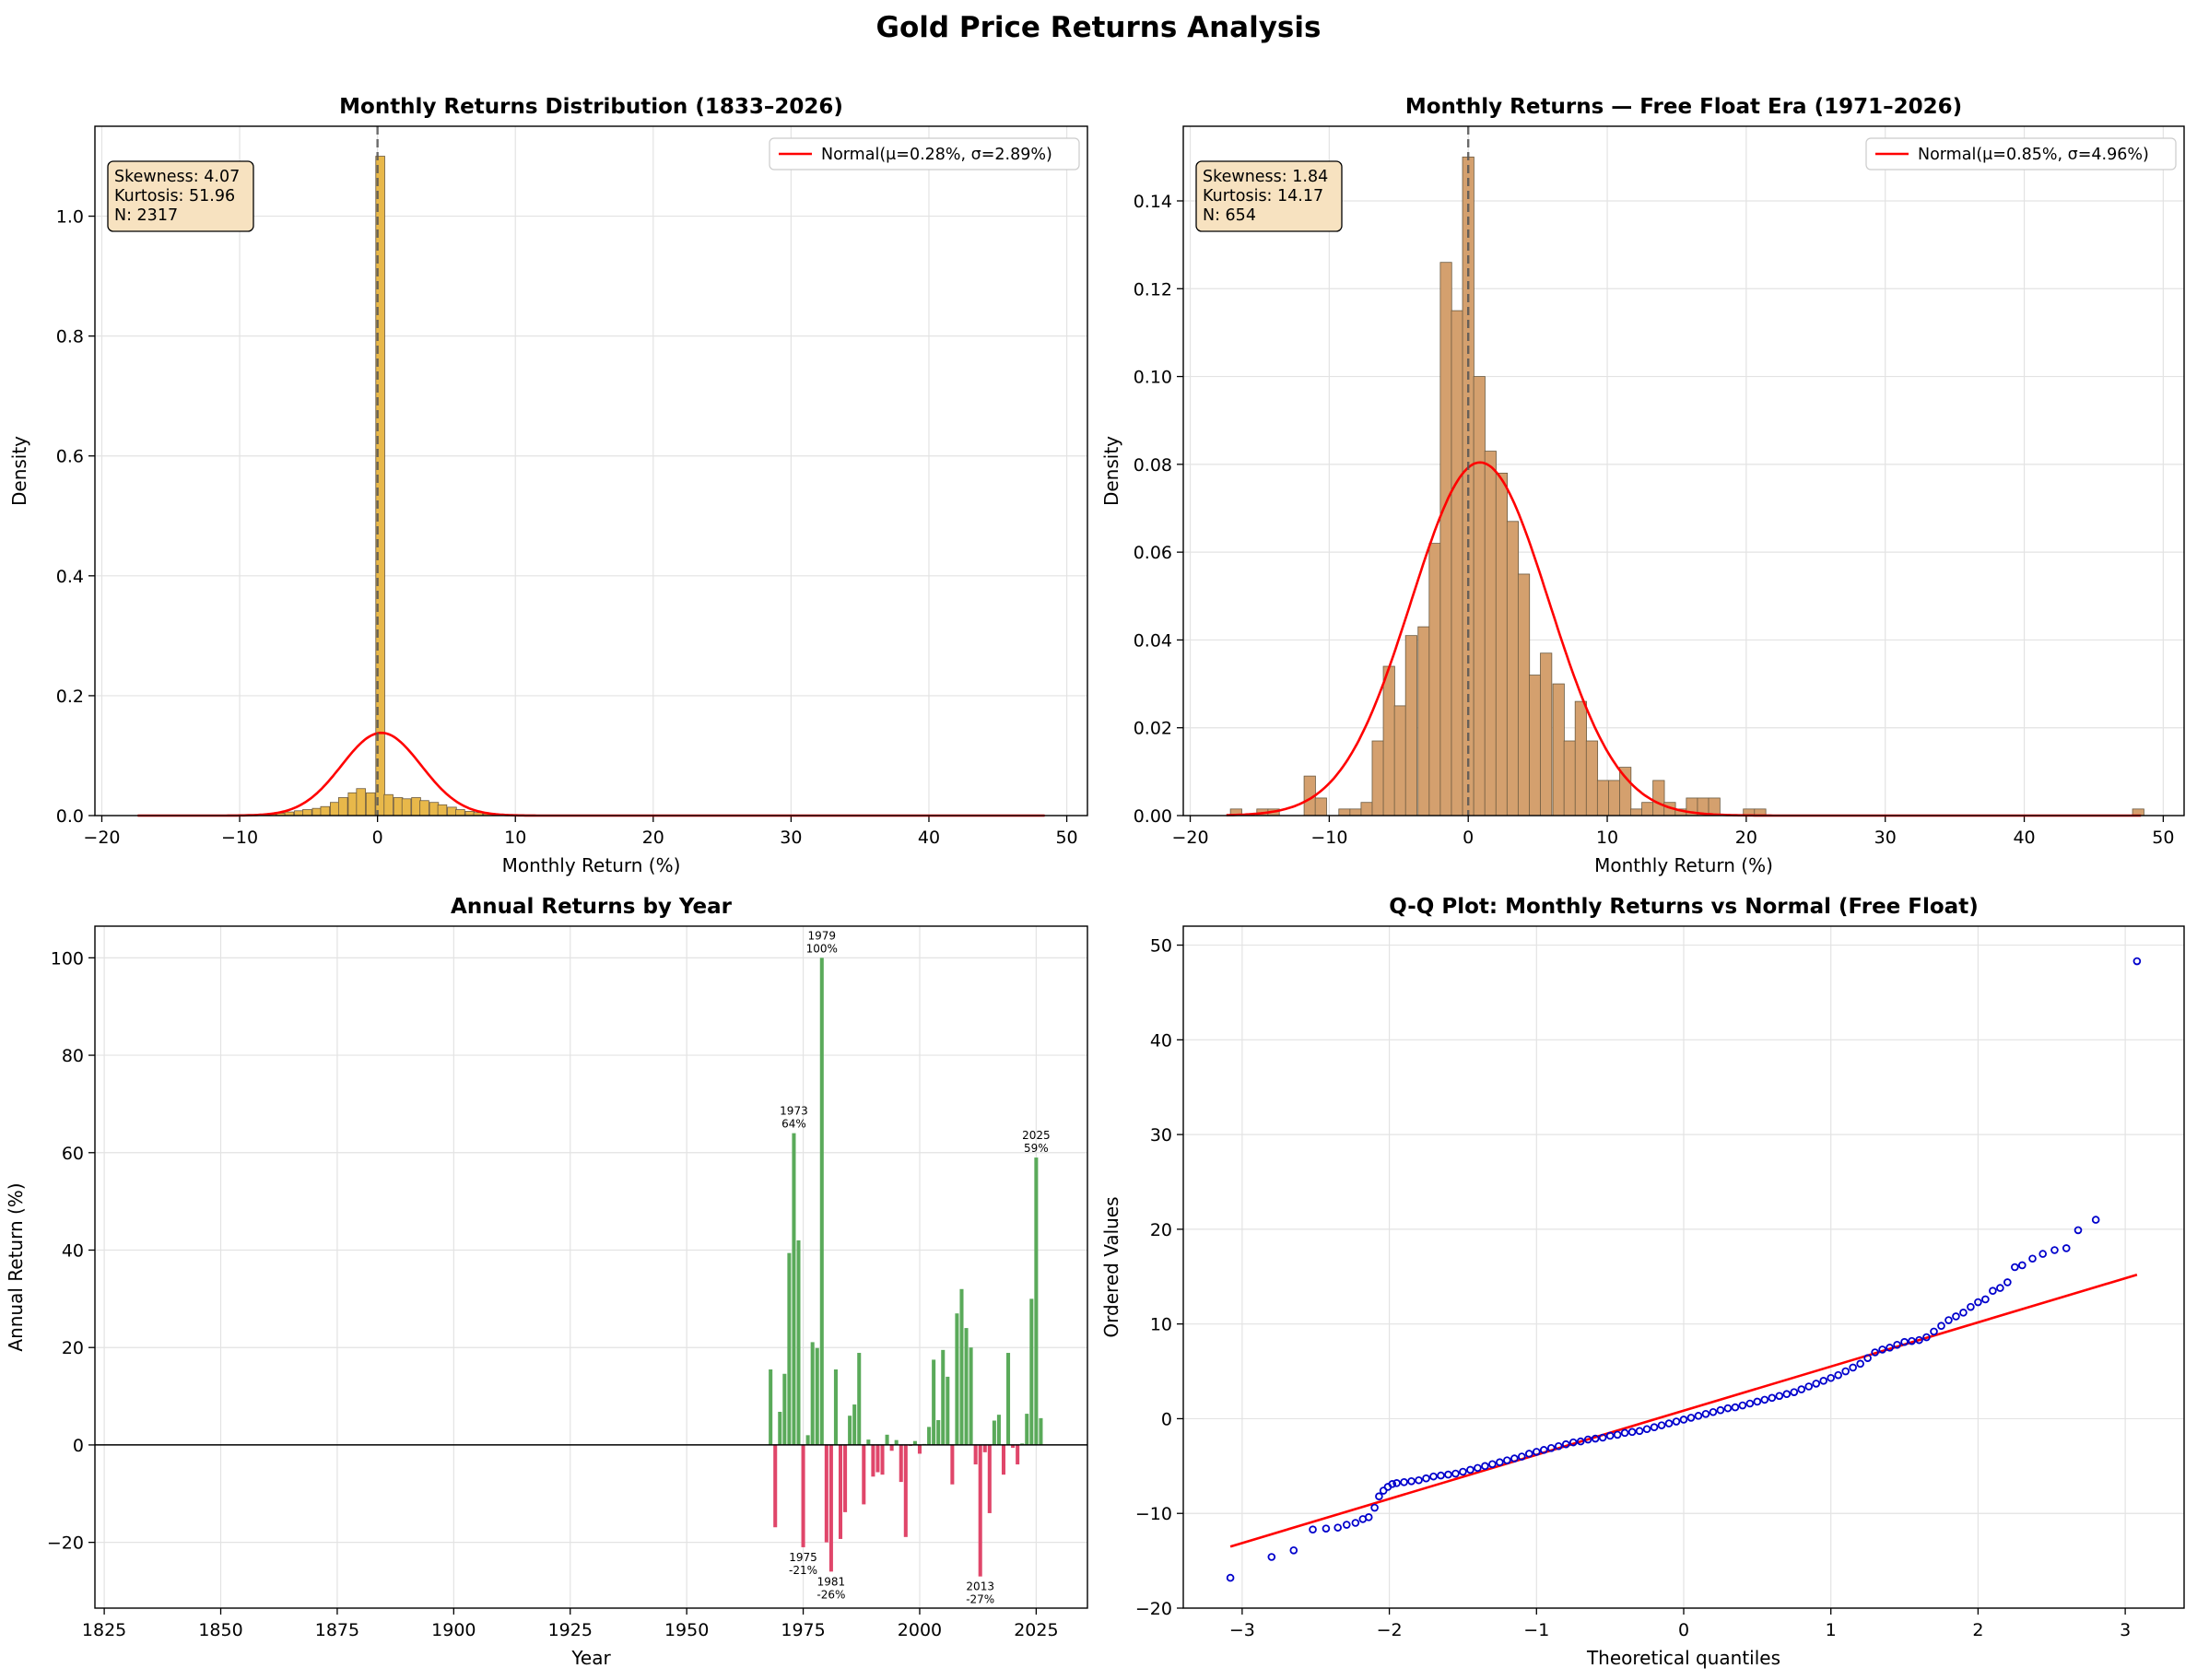  Describe the element at coordinates (686, 1630) in the screenshot. I see `x-tick-label: 1950` at that location.